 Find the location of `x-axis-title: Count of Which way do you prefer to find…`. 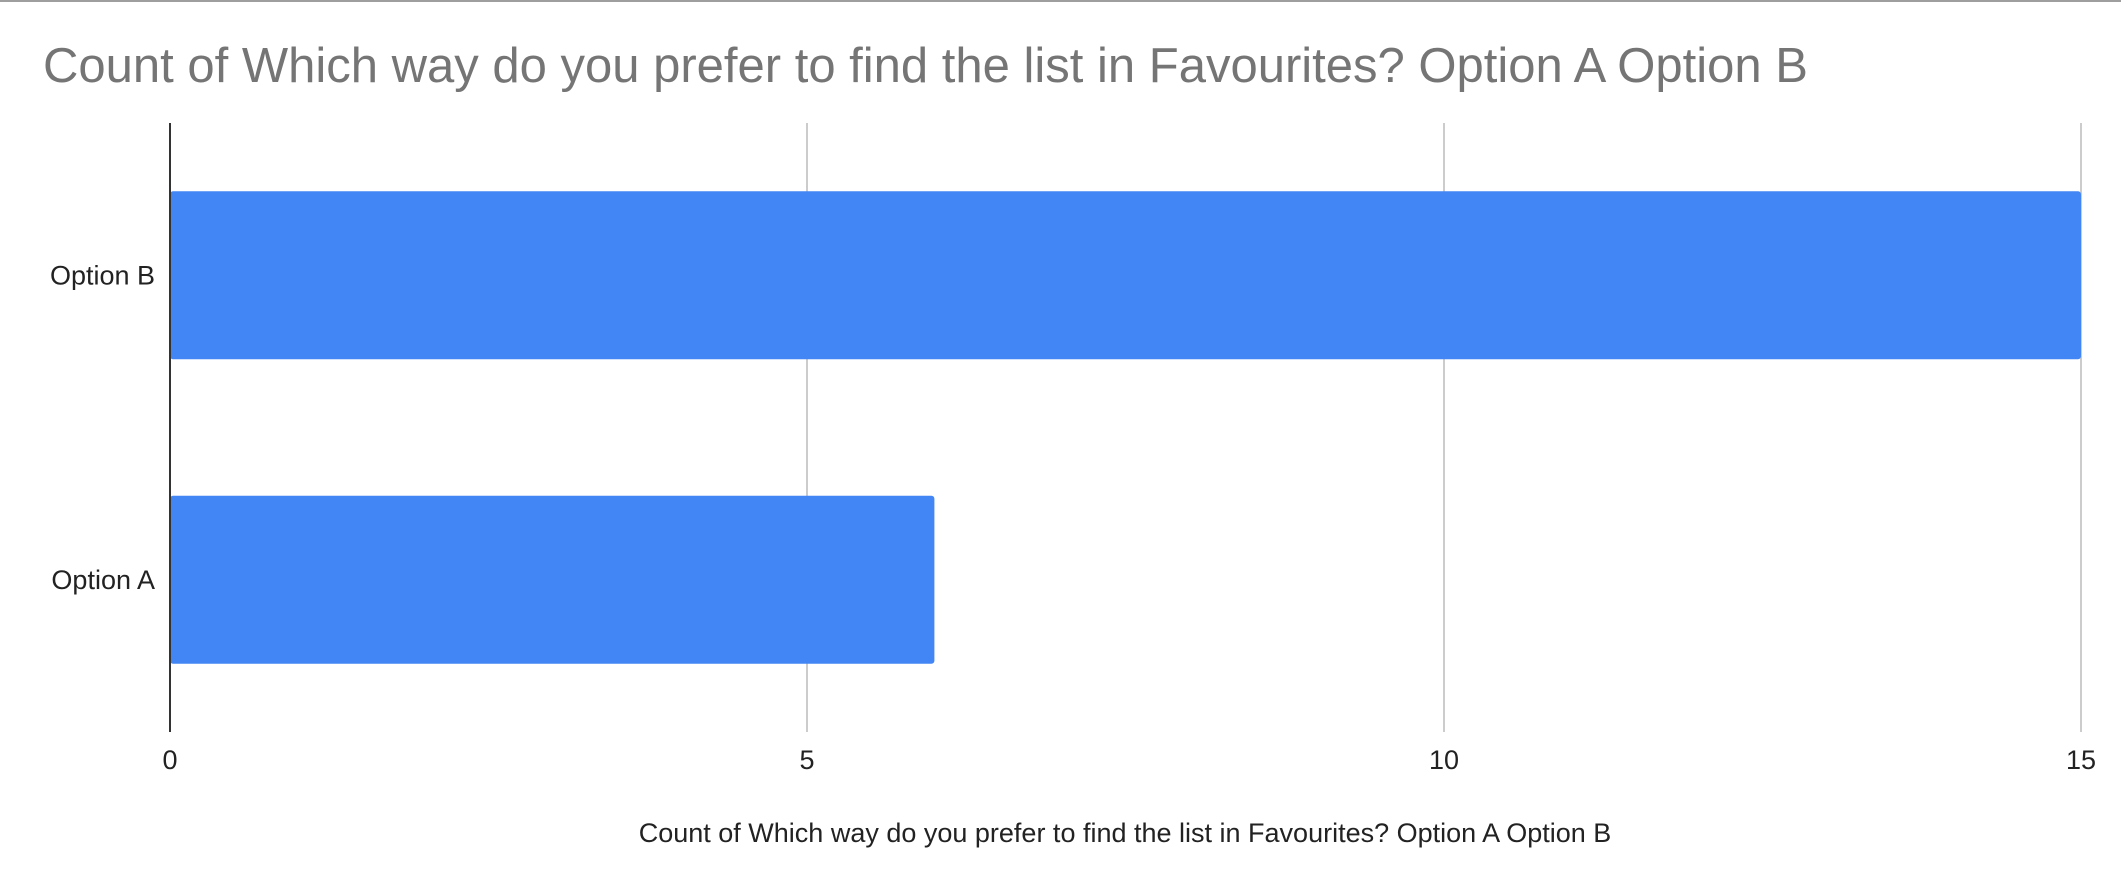

x-axis-title: Count of Which way do you prefer to find… is located at coordinates (1125, 833).